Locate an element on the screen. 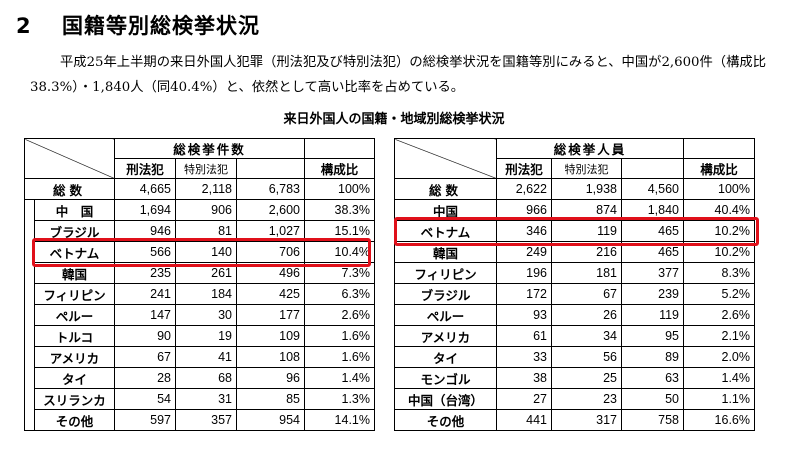  sum-cell: 425 is located at coordinates (270, 294).